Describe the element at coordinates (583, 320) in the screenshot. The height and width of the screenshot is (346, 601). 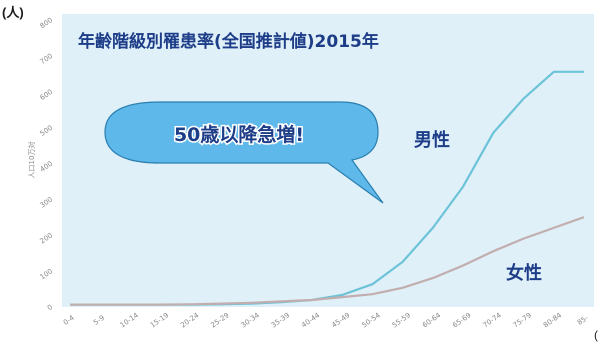
I see `x-tick-label: 85-` at that location.